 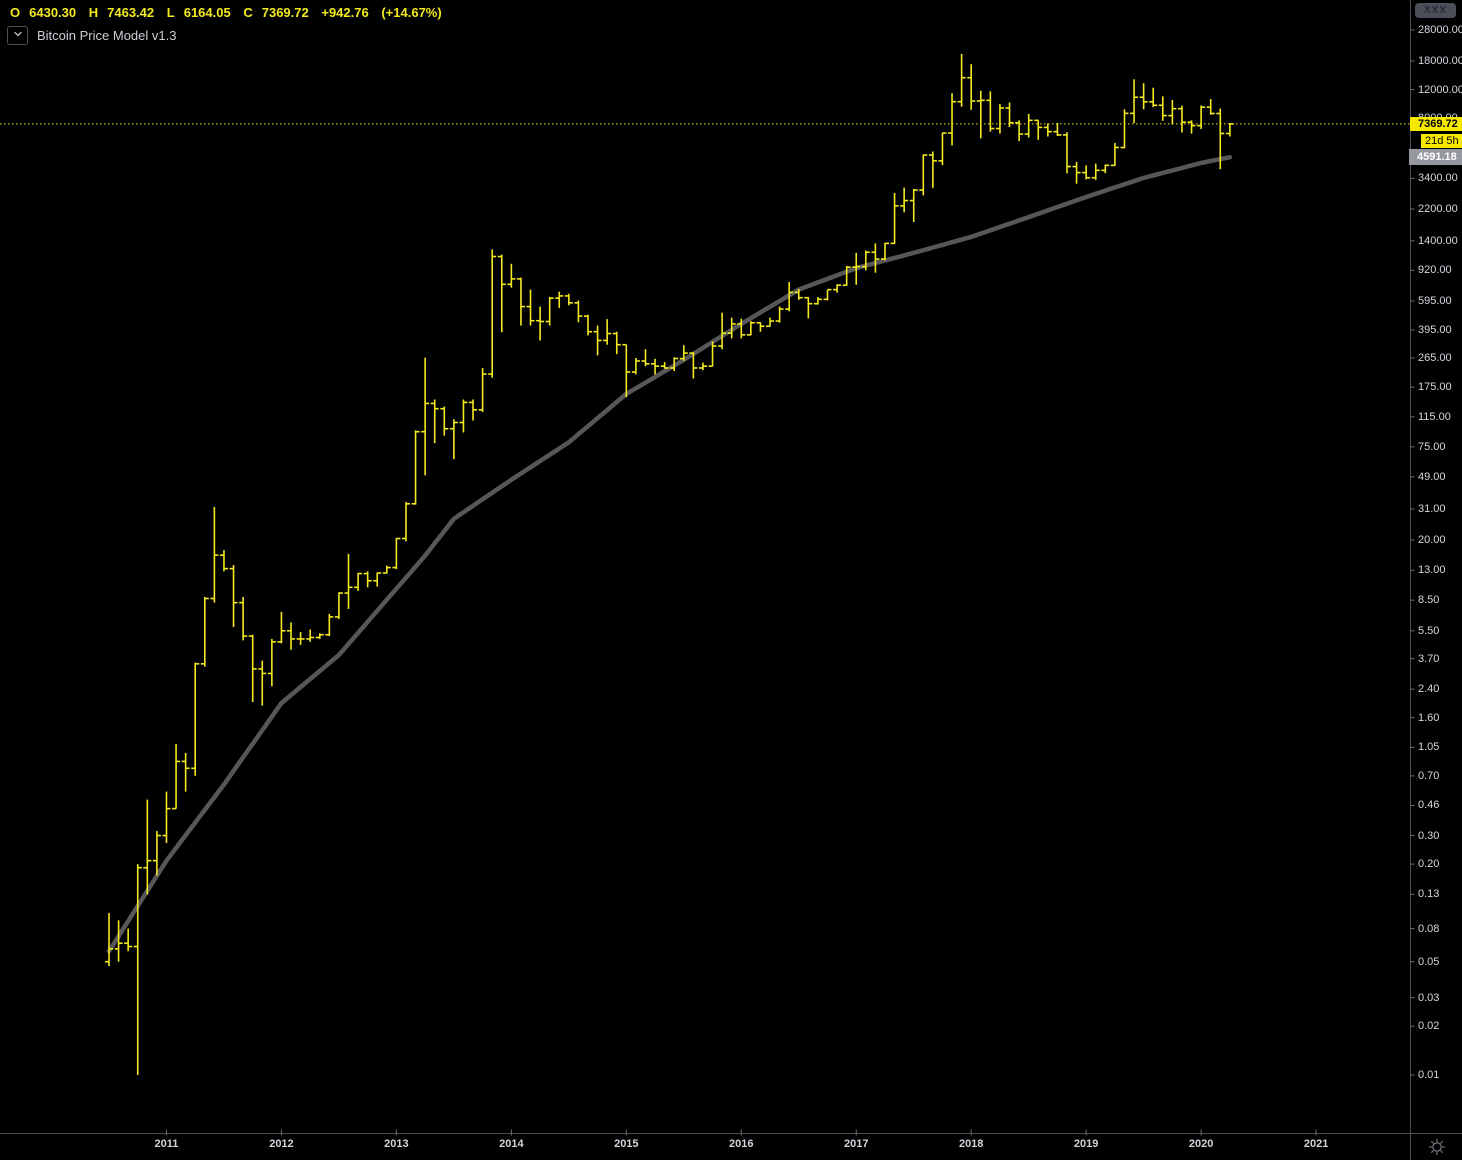 I want to click on price-axis-label: 49.00, so click(x=1432, y=476).